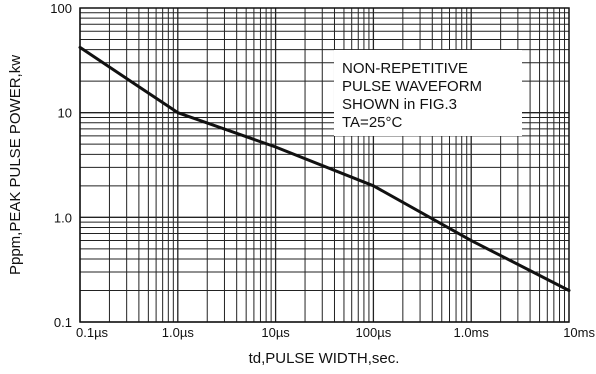 This screenshot has height=374, width=596. I want to click on y-tick-label: 1.0, so click(63, 217).